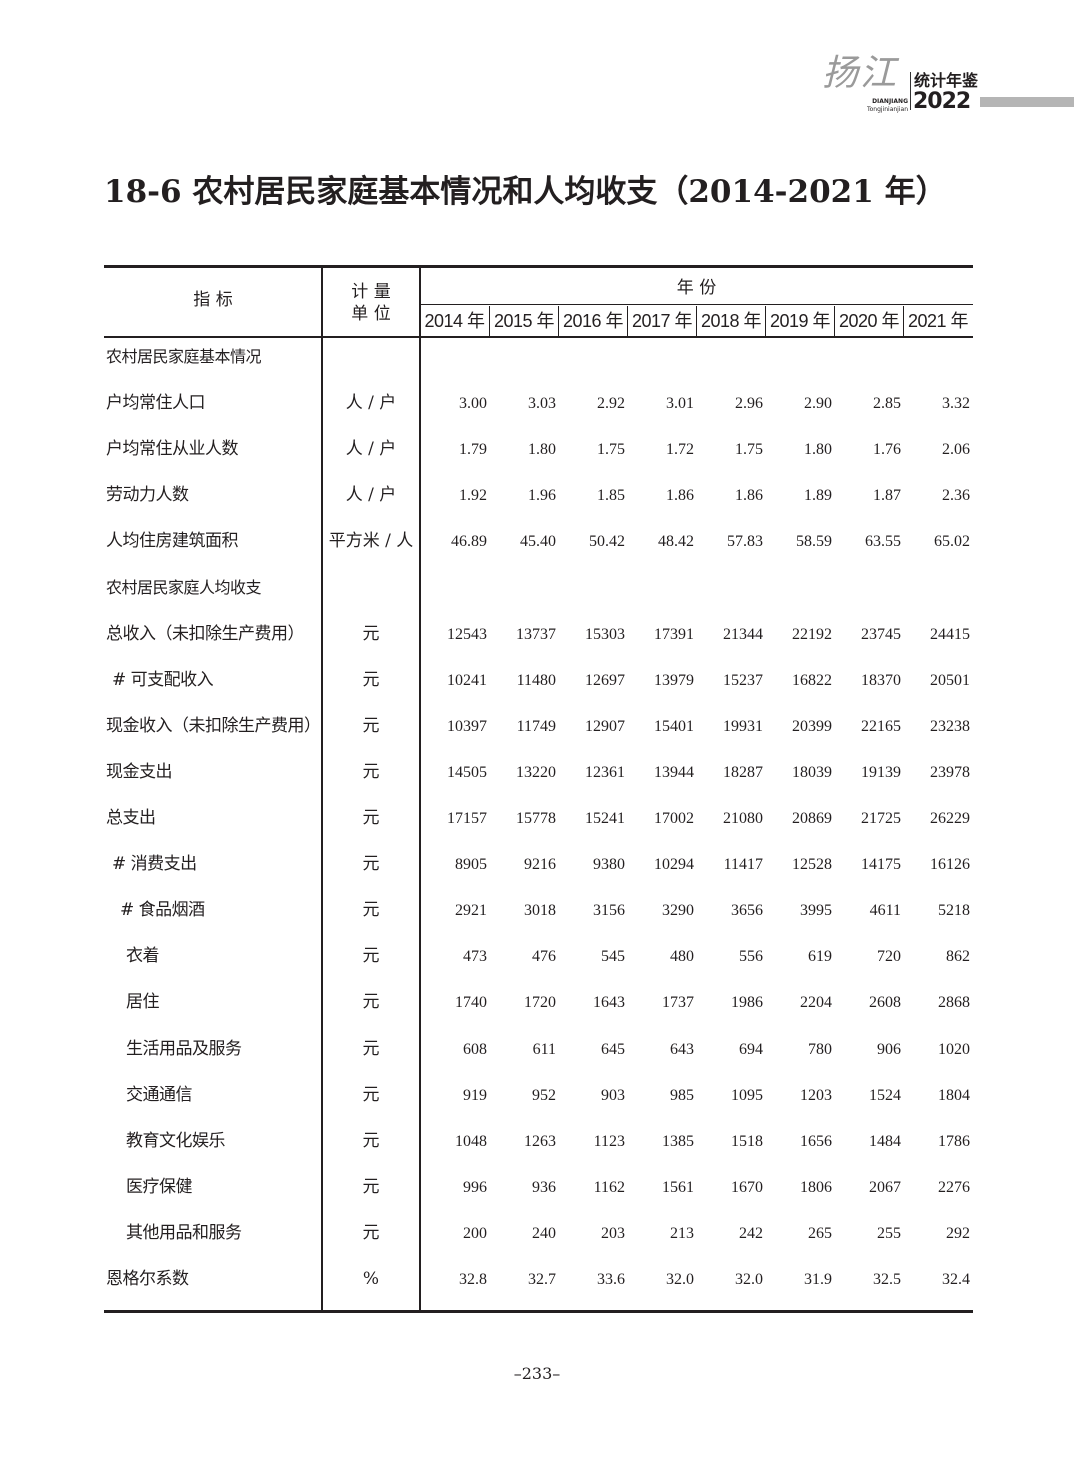  I want to click on table-cell: 1804, so click(954, 1095).